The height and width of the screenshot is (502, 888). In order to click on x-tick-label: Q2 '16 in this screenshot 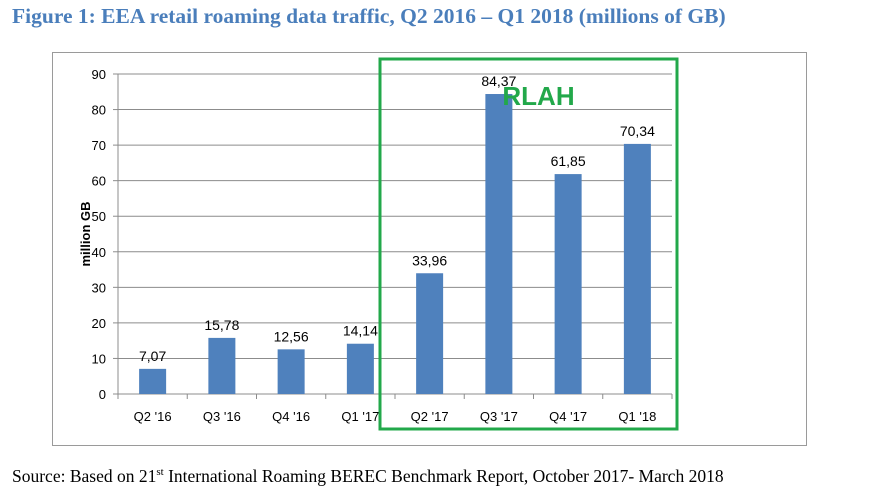, I will do `click(153, 416)`.